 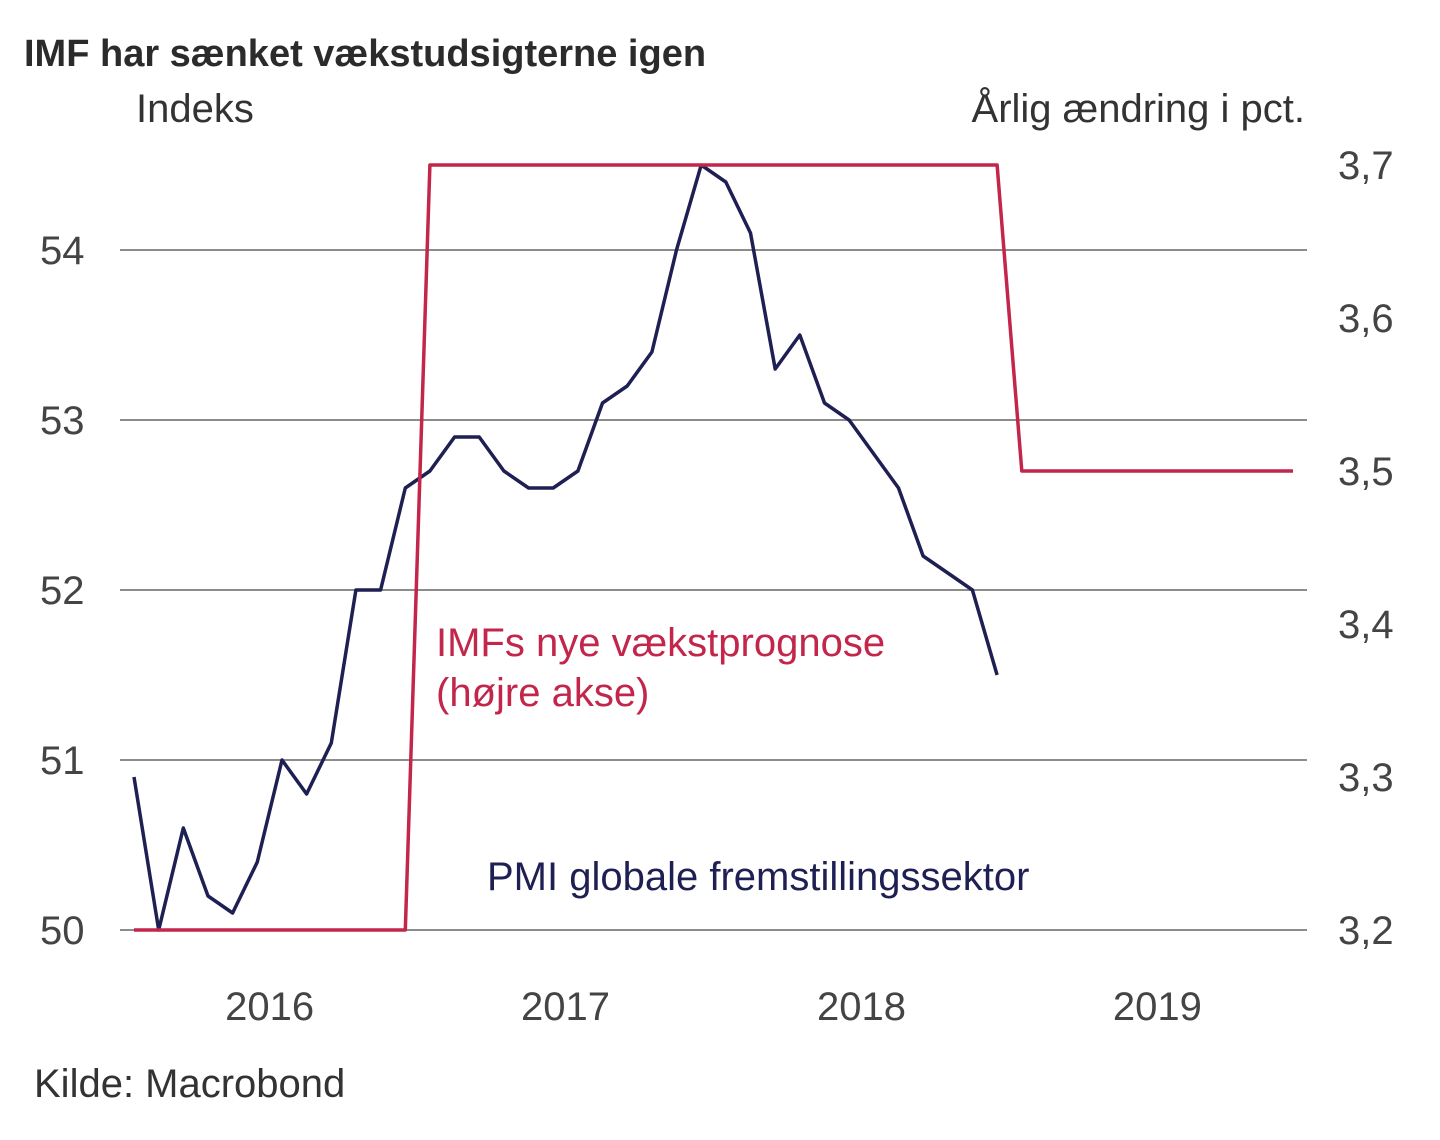 What do you see at coordinates (1138, 108) in the screenshot?
I see `right-axis-label: Årlig ændring i pct.` at bounding box center [1138, 108].